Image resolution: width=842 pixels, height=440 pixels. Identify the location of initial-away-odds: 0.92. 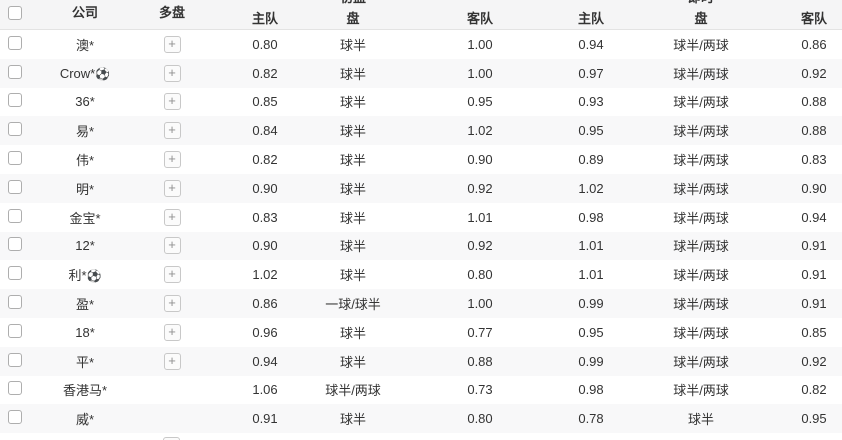
(480, 246).